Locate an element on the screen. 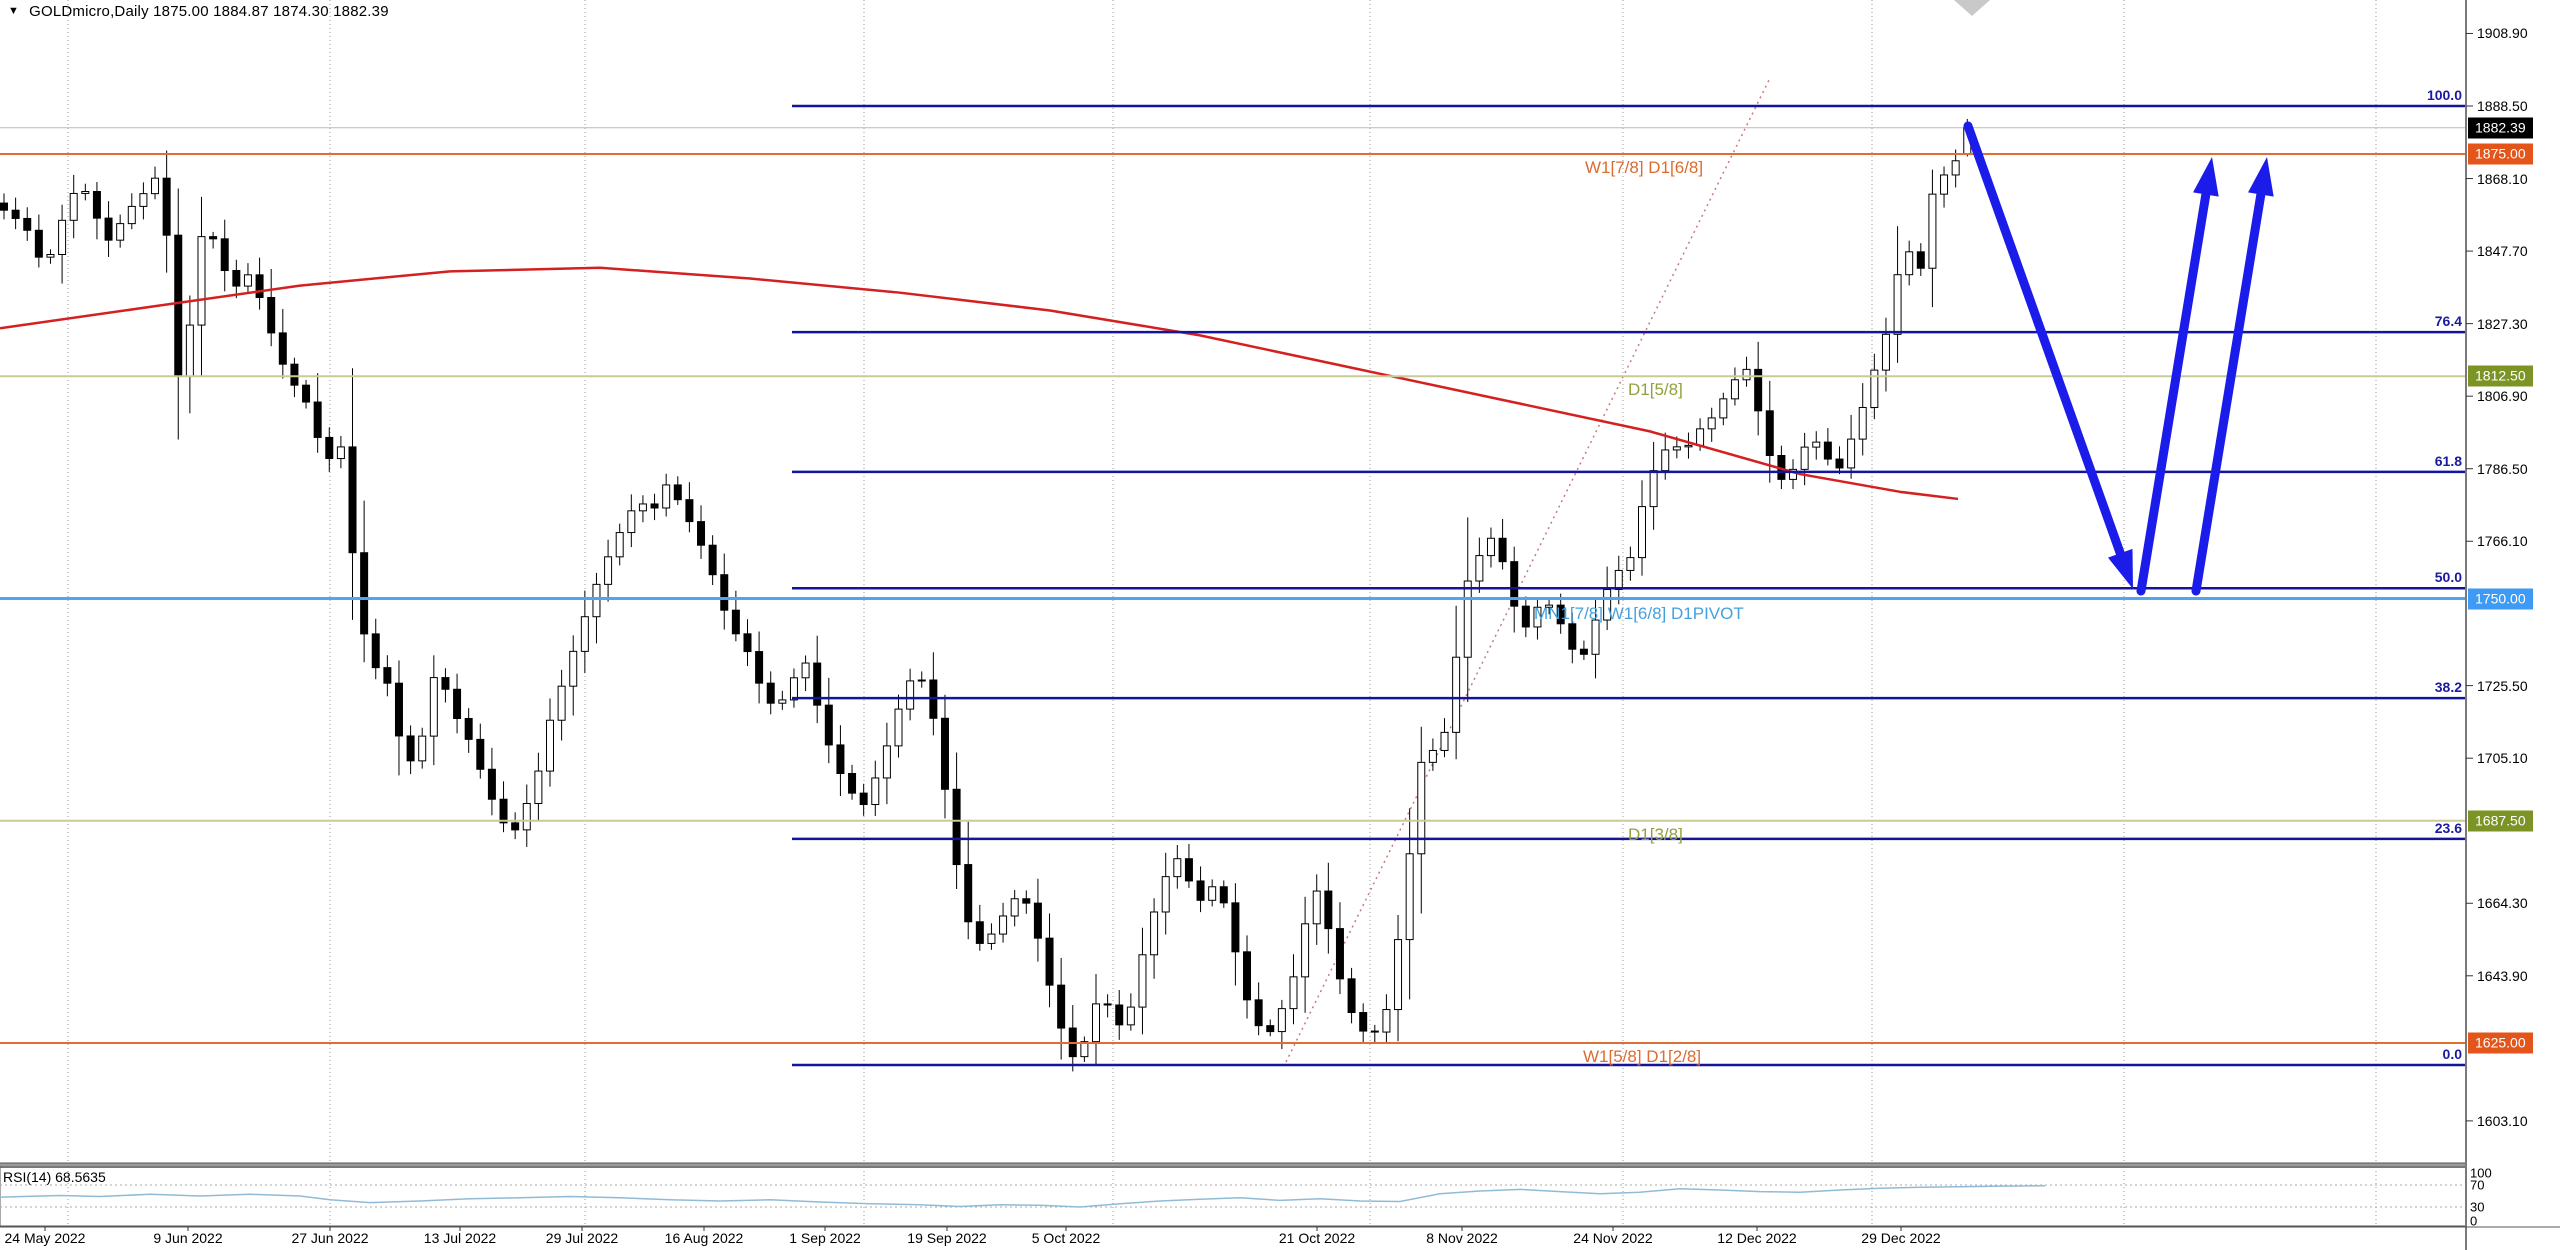  panel-divider is located at coordinates (1233, 1165).